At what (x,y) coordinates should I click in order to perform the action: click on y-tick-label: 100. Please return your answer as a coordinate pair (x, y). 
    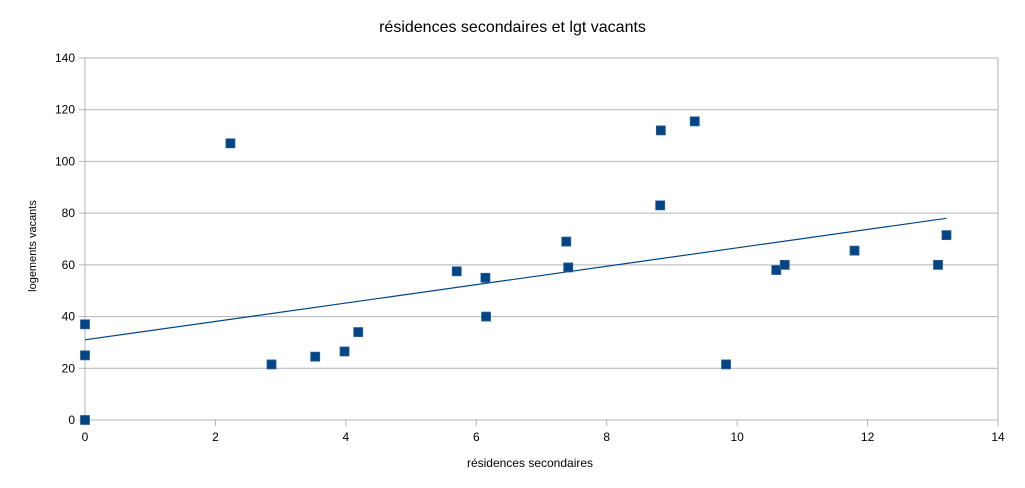
    Looking at the image, I should click on (65, 161).